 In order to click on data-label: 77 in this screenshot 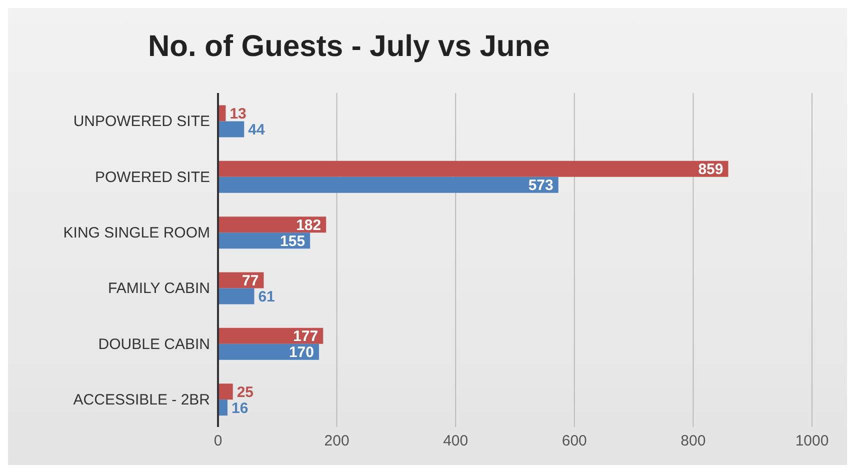, I will do `click(250, 281)`.